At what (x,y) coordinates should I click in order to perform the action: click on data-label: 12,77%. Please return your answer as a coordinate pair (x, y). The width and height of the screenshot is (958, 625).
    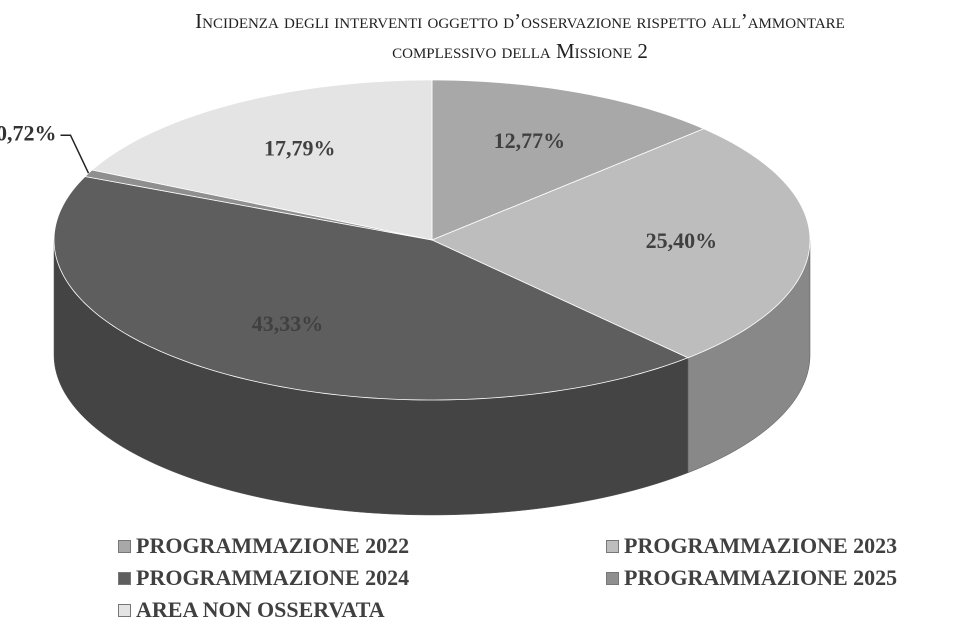
    Looking at the image, I should click on (530, 140).